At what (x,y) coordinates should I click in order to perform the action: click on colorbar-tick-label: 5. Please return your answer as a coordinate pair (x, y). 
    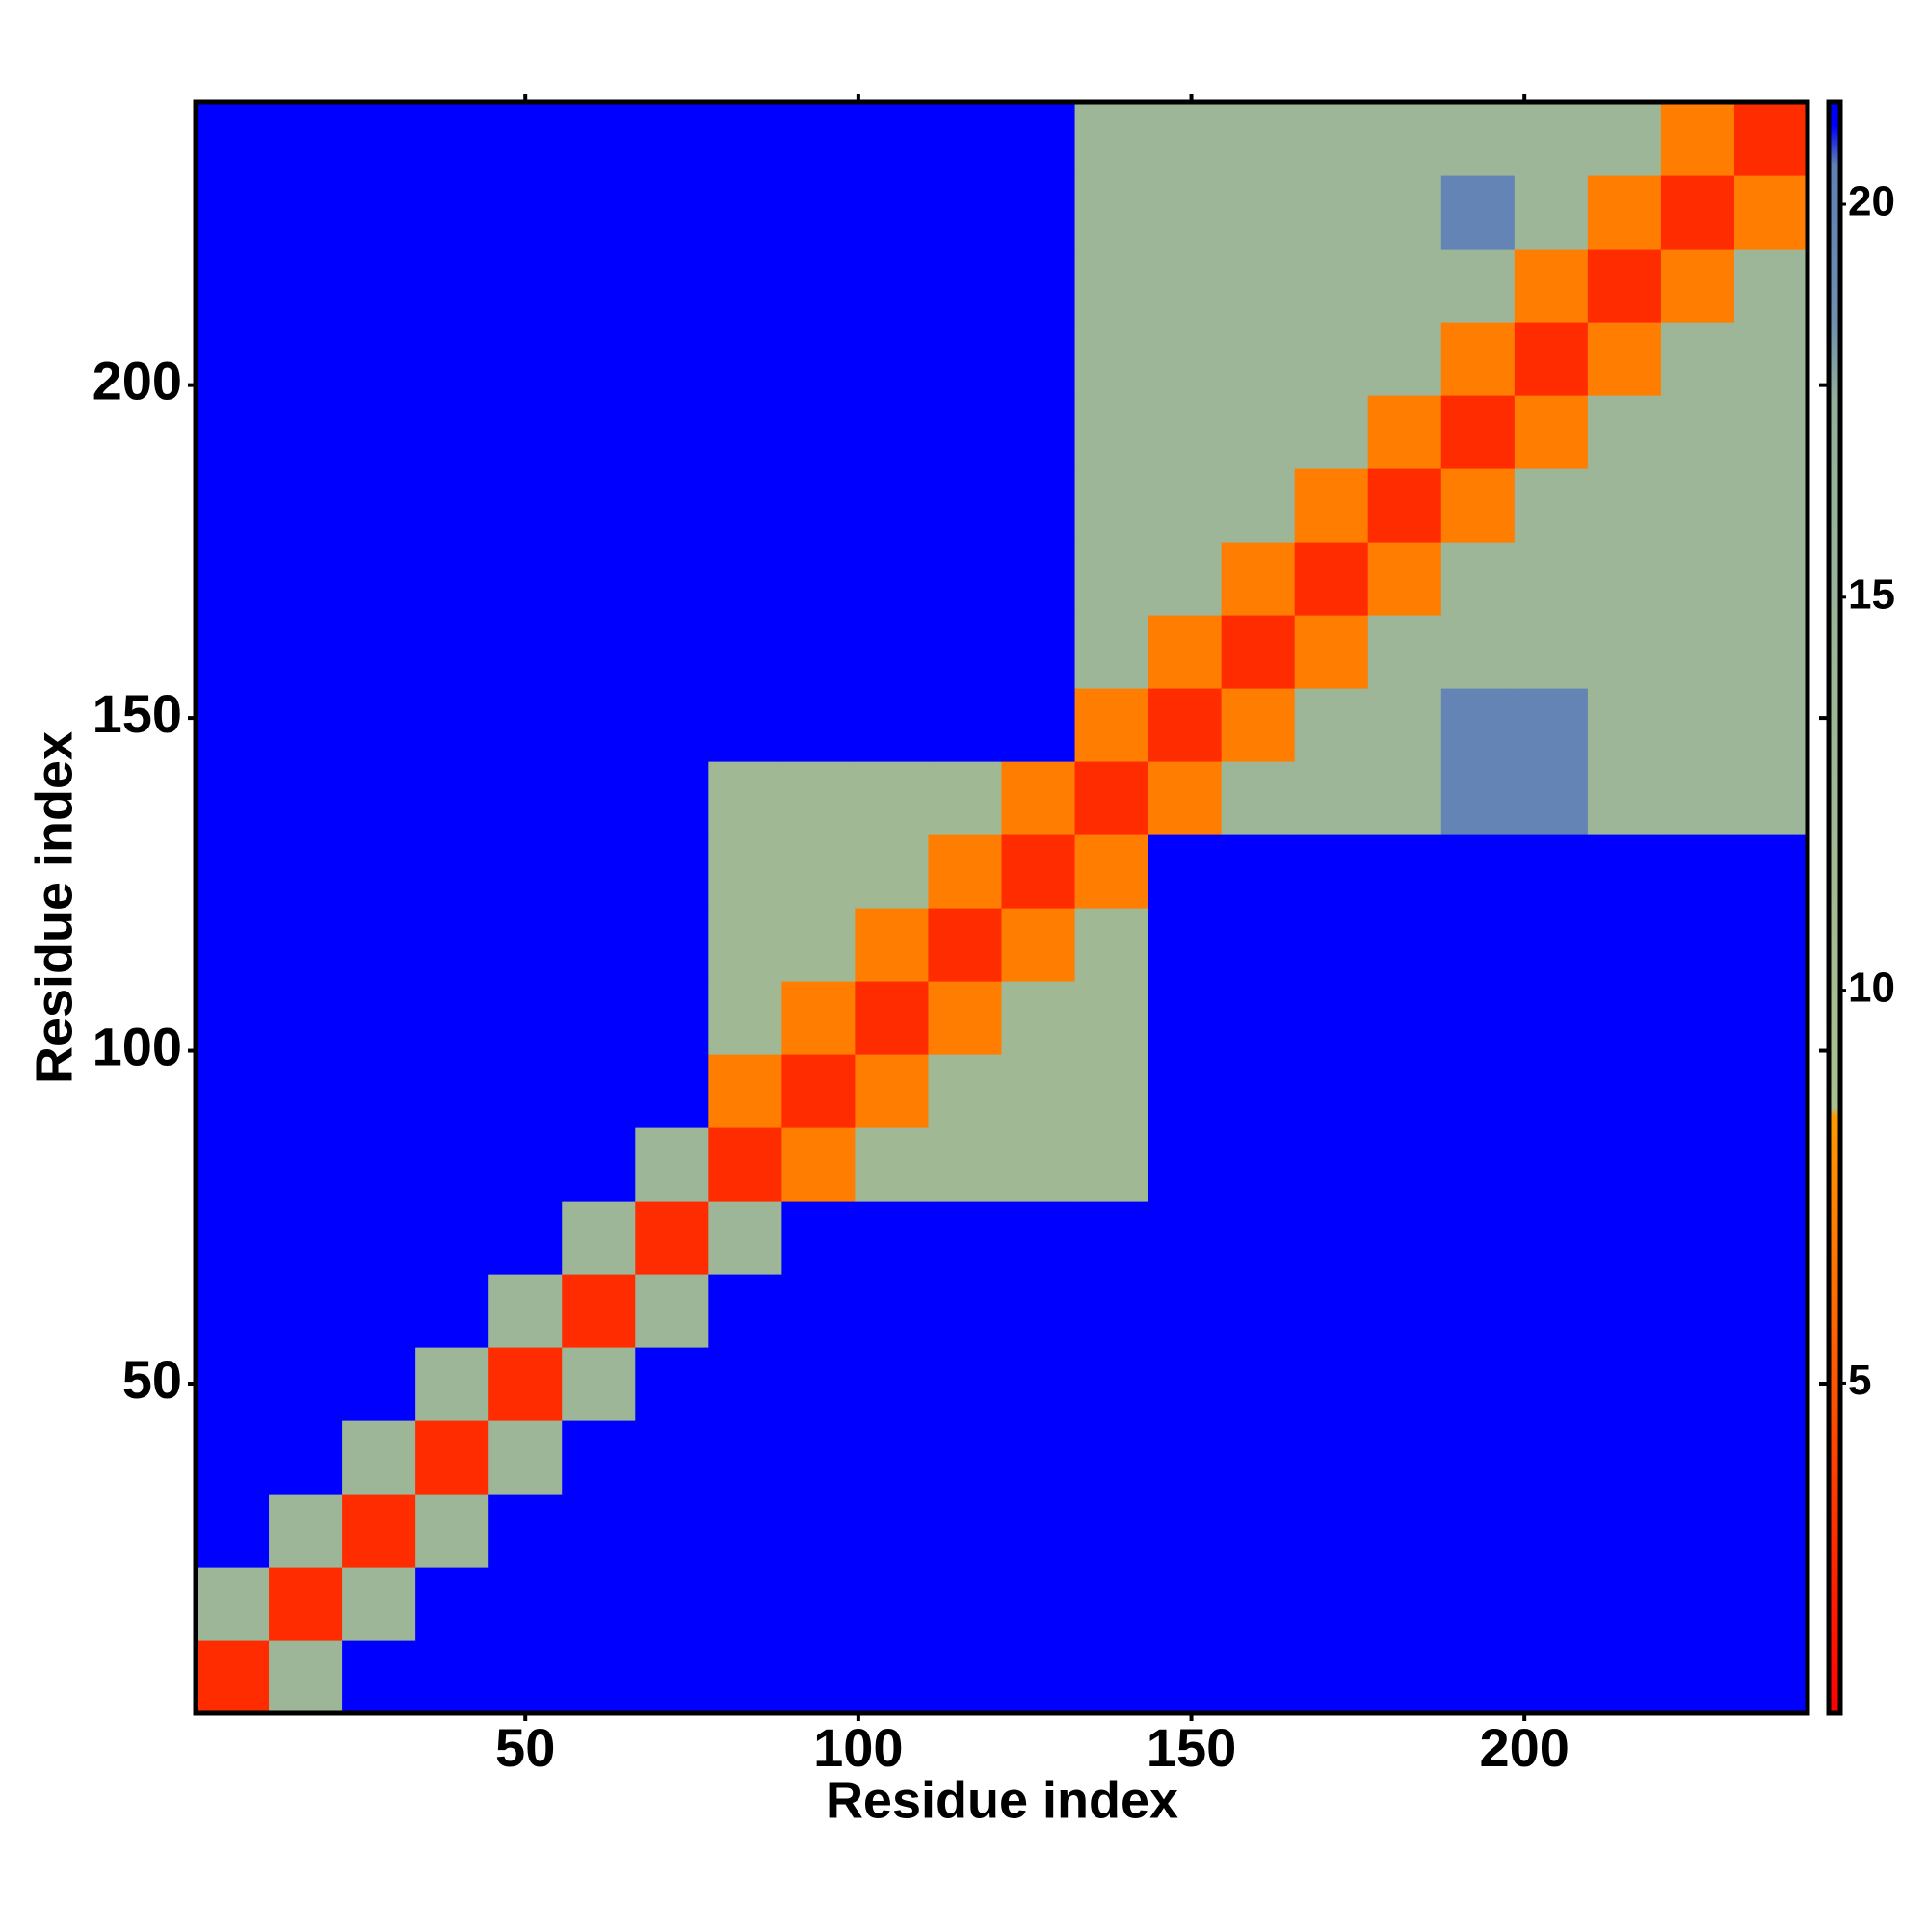
    Looking at the image, I should click on (1859, 1380).